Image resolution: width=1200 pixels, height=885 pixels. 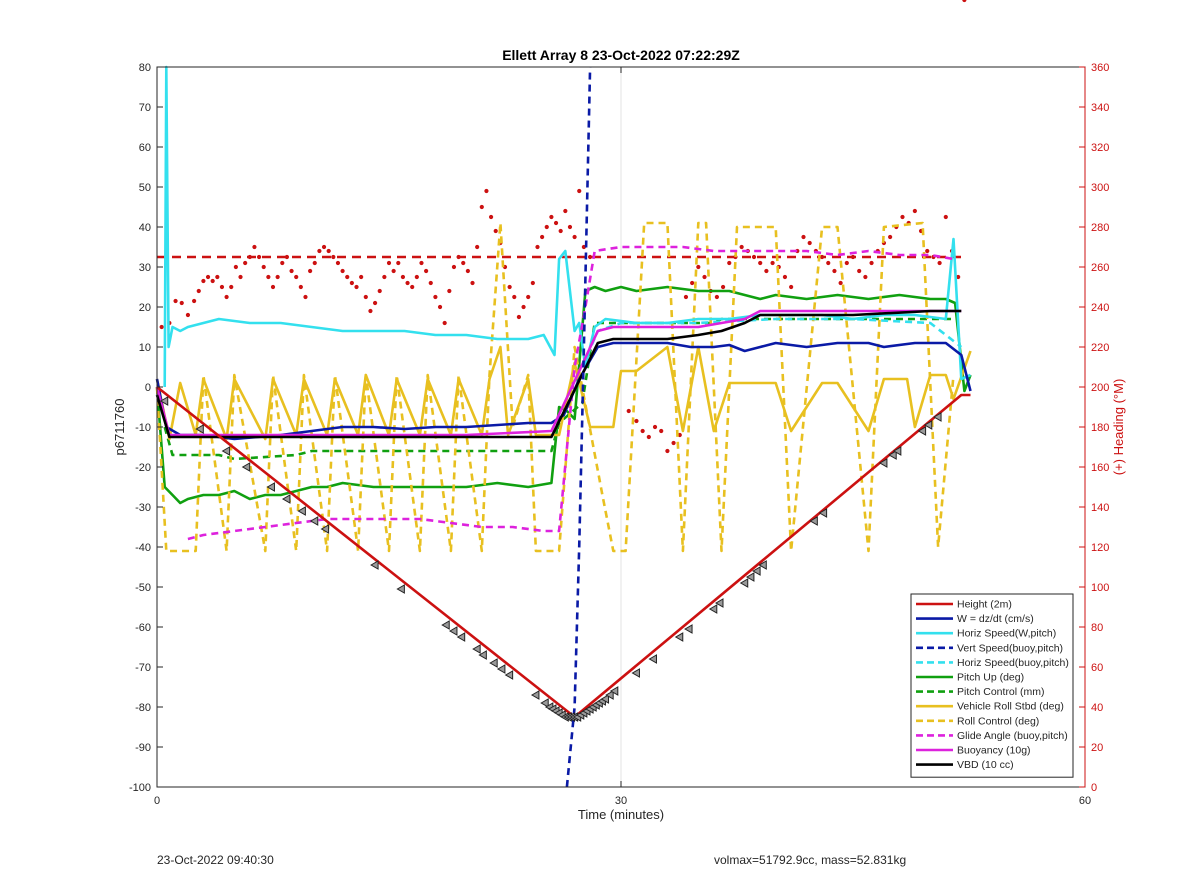 I want to click on y-tick-label-0: -100, so click(x=140, y=788).